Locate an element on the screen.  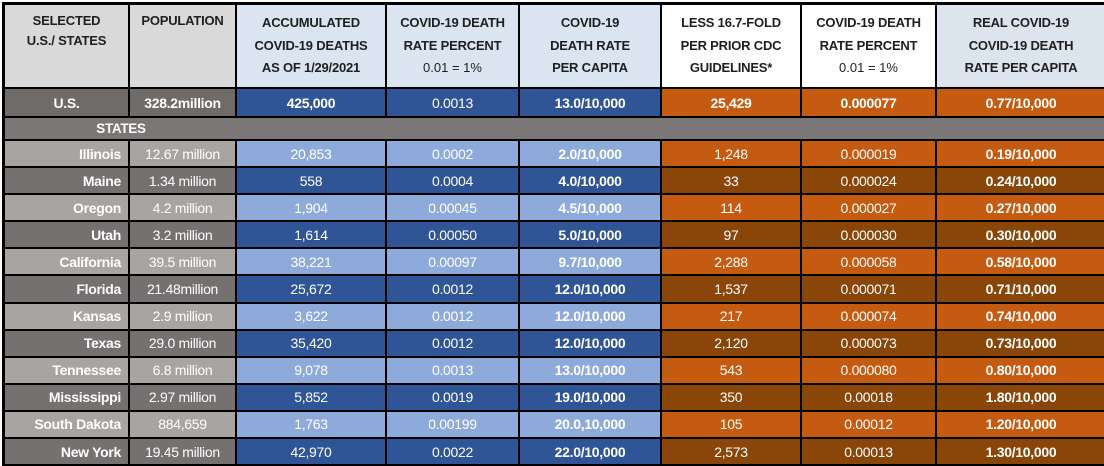
cell-less-16-7-fold: 114 is located at coordinates (732, 208).